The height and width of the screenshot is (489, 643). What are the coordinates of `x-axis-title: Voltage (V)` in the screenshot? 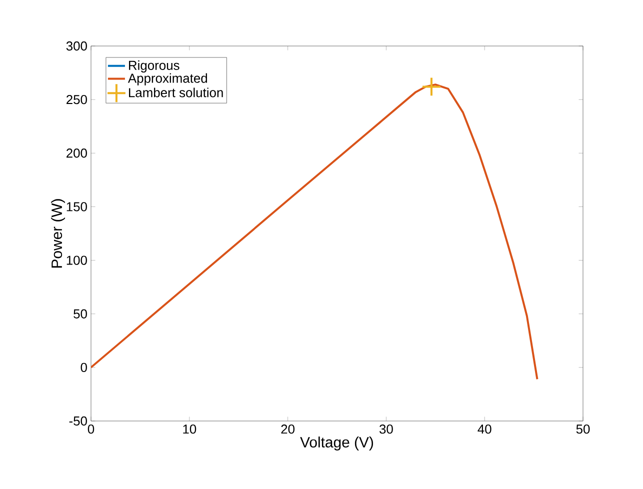 It's located at (337, 443).